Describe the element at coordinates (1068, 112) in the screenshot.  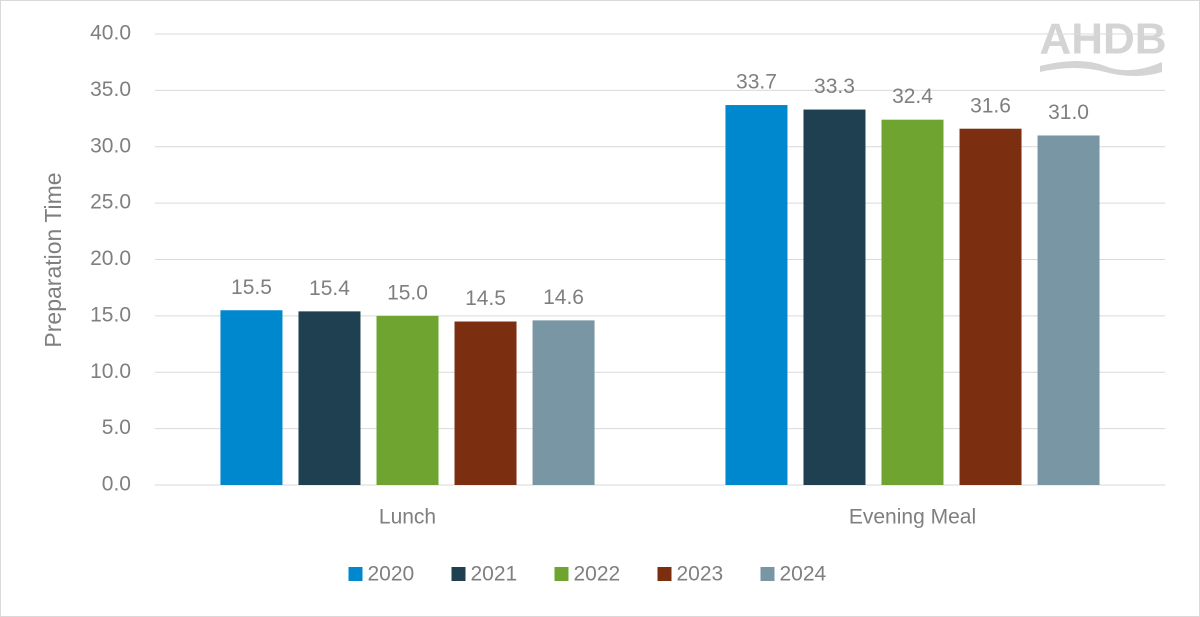
I see `value-label: 31.0` at that location.